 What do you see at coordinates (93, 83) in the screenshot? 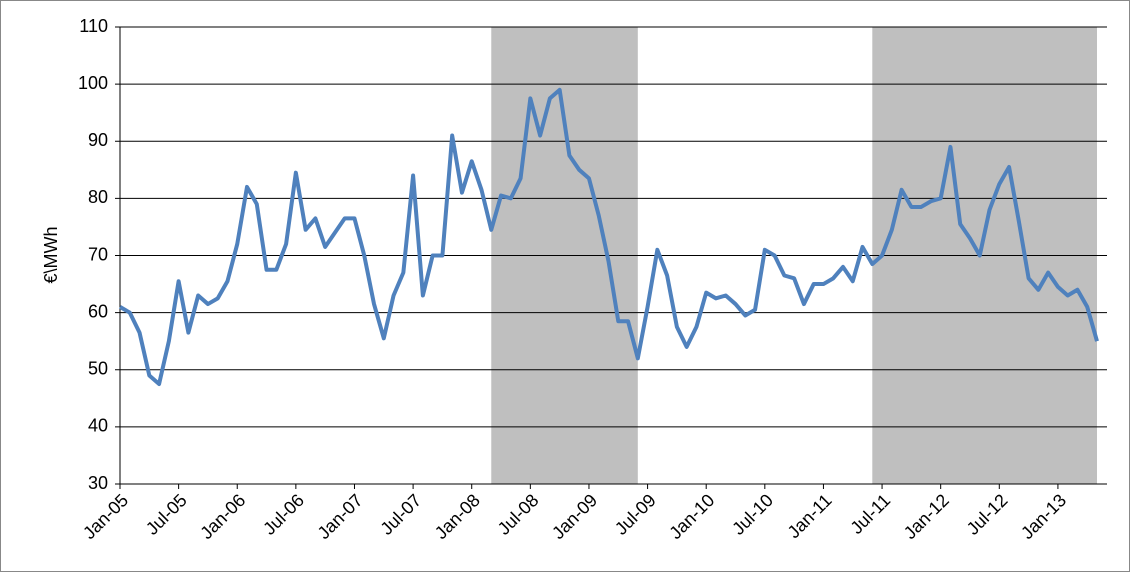
I see `y-tick-label: 100` at bounding box center [93, 83].